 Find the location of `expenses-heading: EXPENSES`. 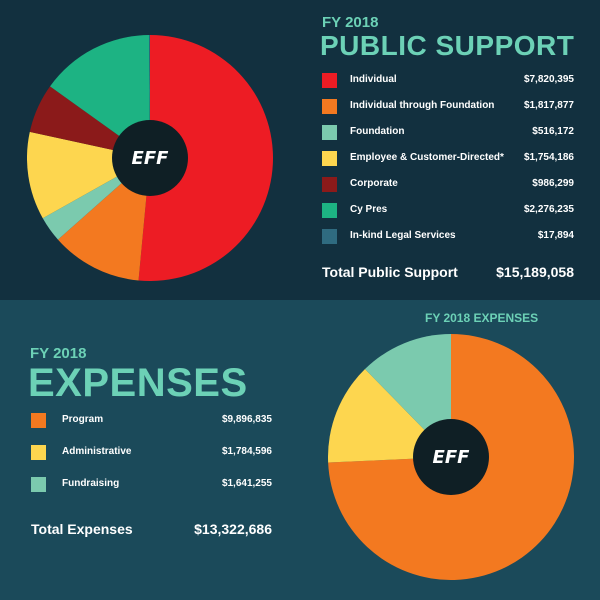

expenses-heading: EXPENSES is located at coordinates (138, 383).